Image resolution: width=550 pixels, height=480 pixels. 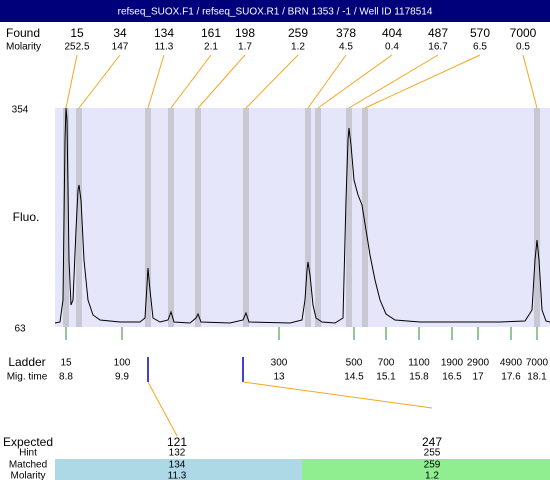 What do you see at coordinates (432, 453) in the screenshot?
I see `hint-size: 255` at bounding box center [432, 453].